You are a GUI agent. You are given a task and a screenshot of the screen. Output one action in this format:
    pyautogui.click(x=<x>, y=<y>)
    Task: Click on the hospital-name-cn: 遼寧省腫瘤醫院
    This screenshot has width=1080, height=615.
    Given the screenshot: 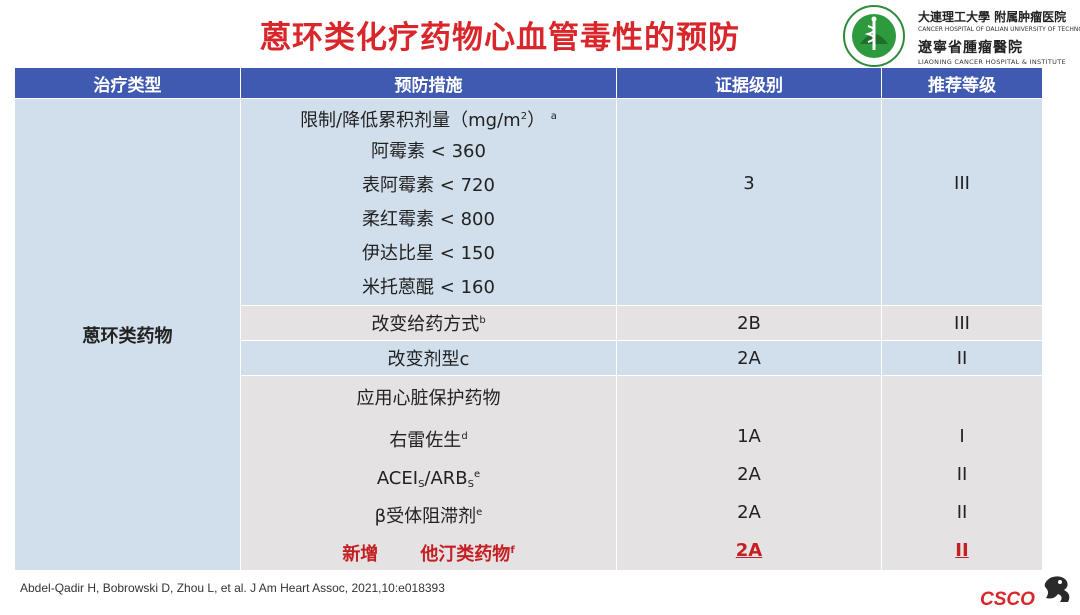 What is the action you would take?
    pyautogui.click(x=970, y=48)
    